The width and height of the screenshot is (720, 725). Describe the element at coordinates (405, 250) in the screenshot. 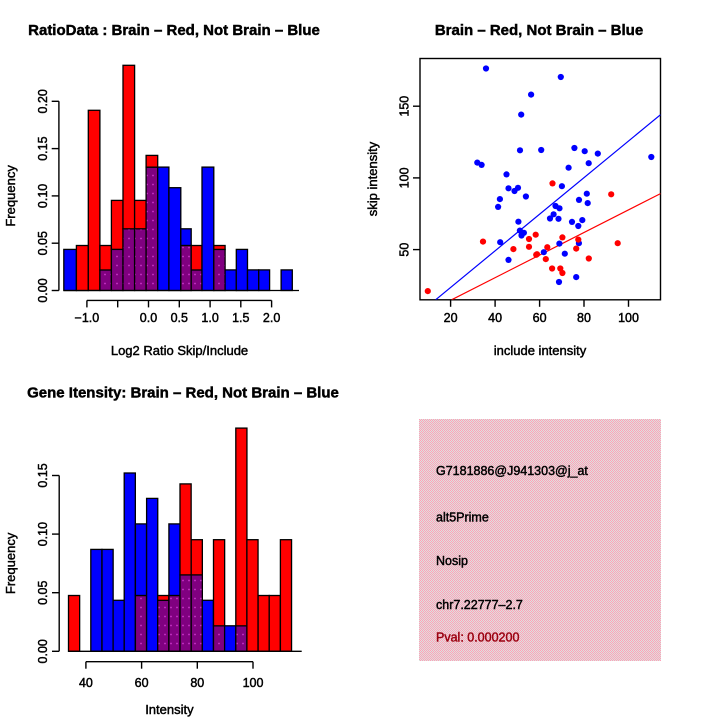

I see `svg-text: 50` at that location.